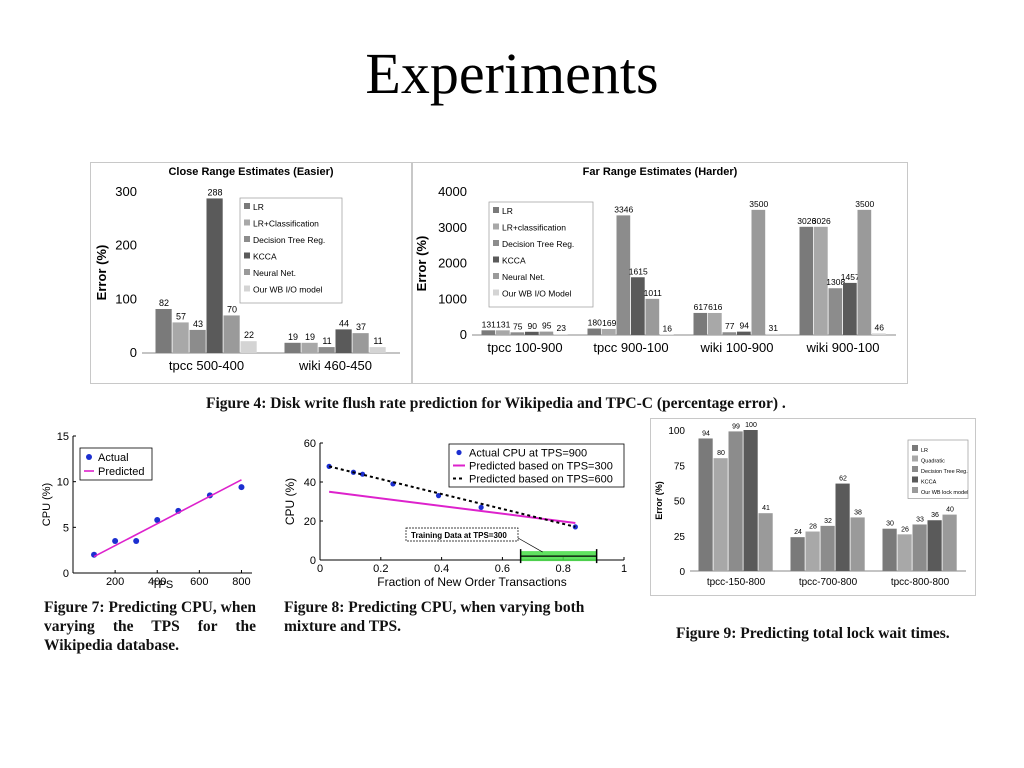 This screenshot has height=768, width=1024. I want to click on category-label: wiki 900-100, so click(843, 347).